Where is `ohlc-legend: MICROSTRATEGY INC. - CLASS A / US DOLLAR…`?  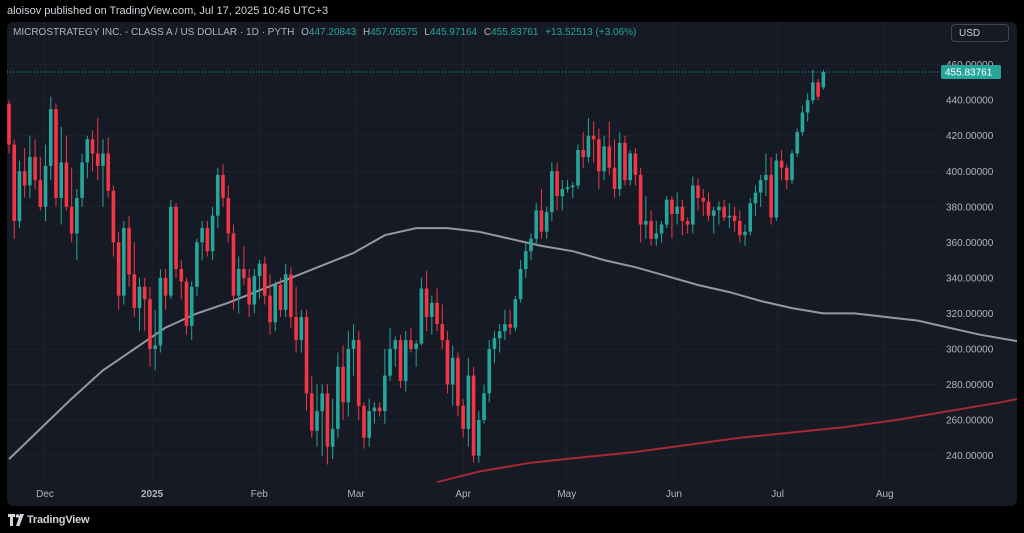 ohlc-legend: MICROSTRATEGY INC. - CLASS A / US DOLLAR… is located at coordinates (324, 32).